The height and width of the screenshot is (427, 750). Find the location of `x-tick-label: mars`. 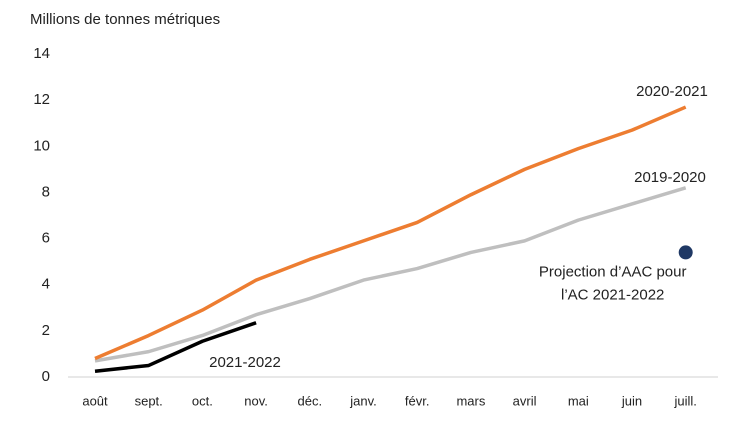

x-tick-label: mars is located at coordinates (470, 400).